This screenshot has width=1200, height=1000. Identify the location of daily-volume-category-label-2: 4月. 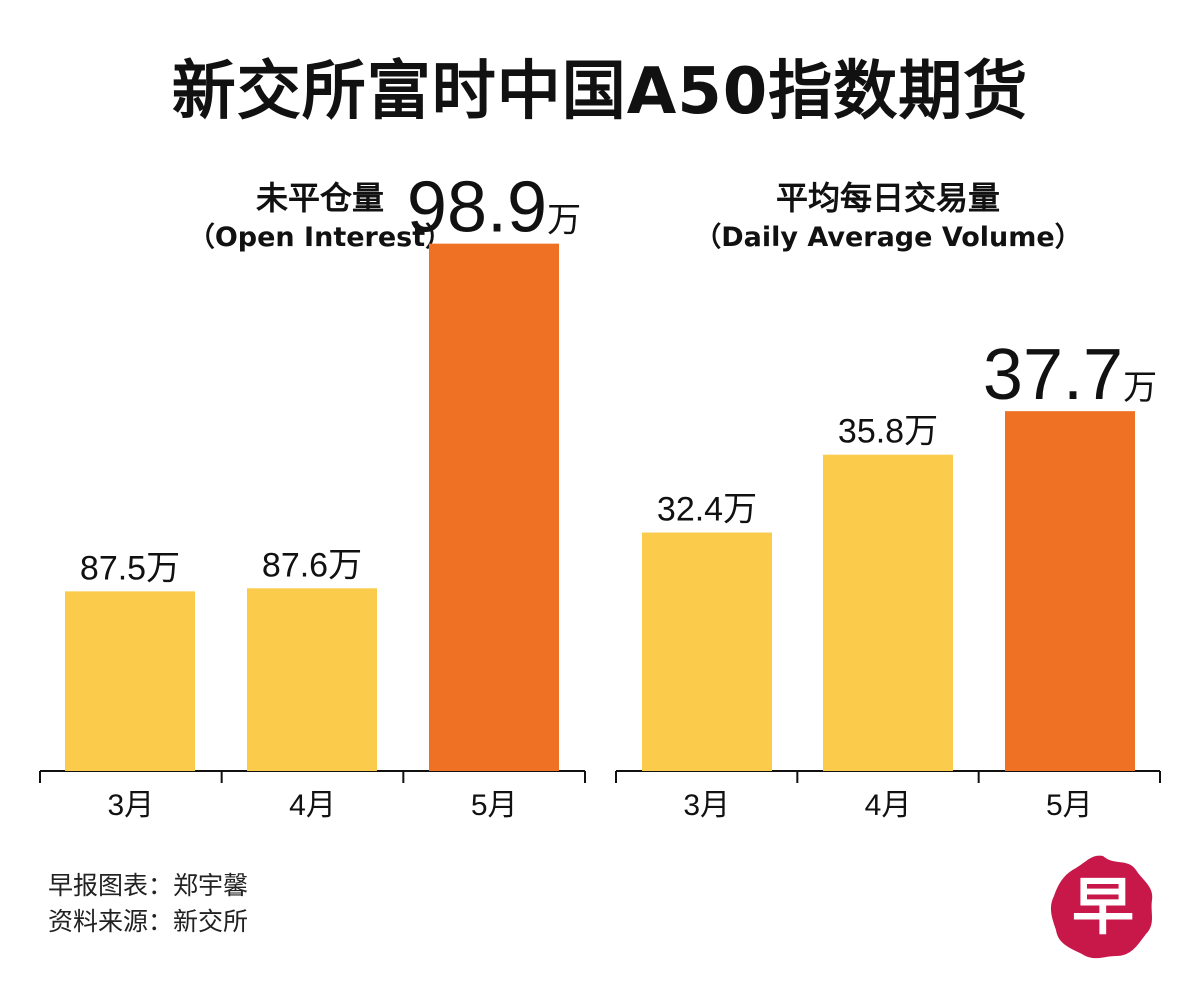
(888, 805).